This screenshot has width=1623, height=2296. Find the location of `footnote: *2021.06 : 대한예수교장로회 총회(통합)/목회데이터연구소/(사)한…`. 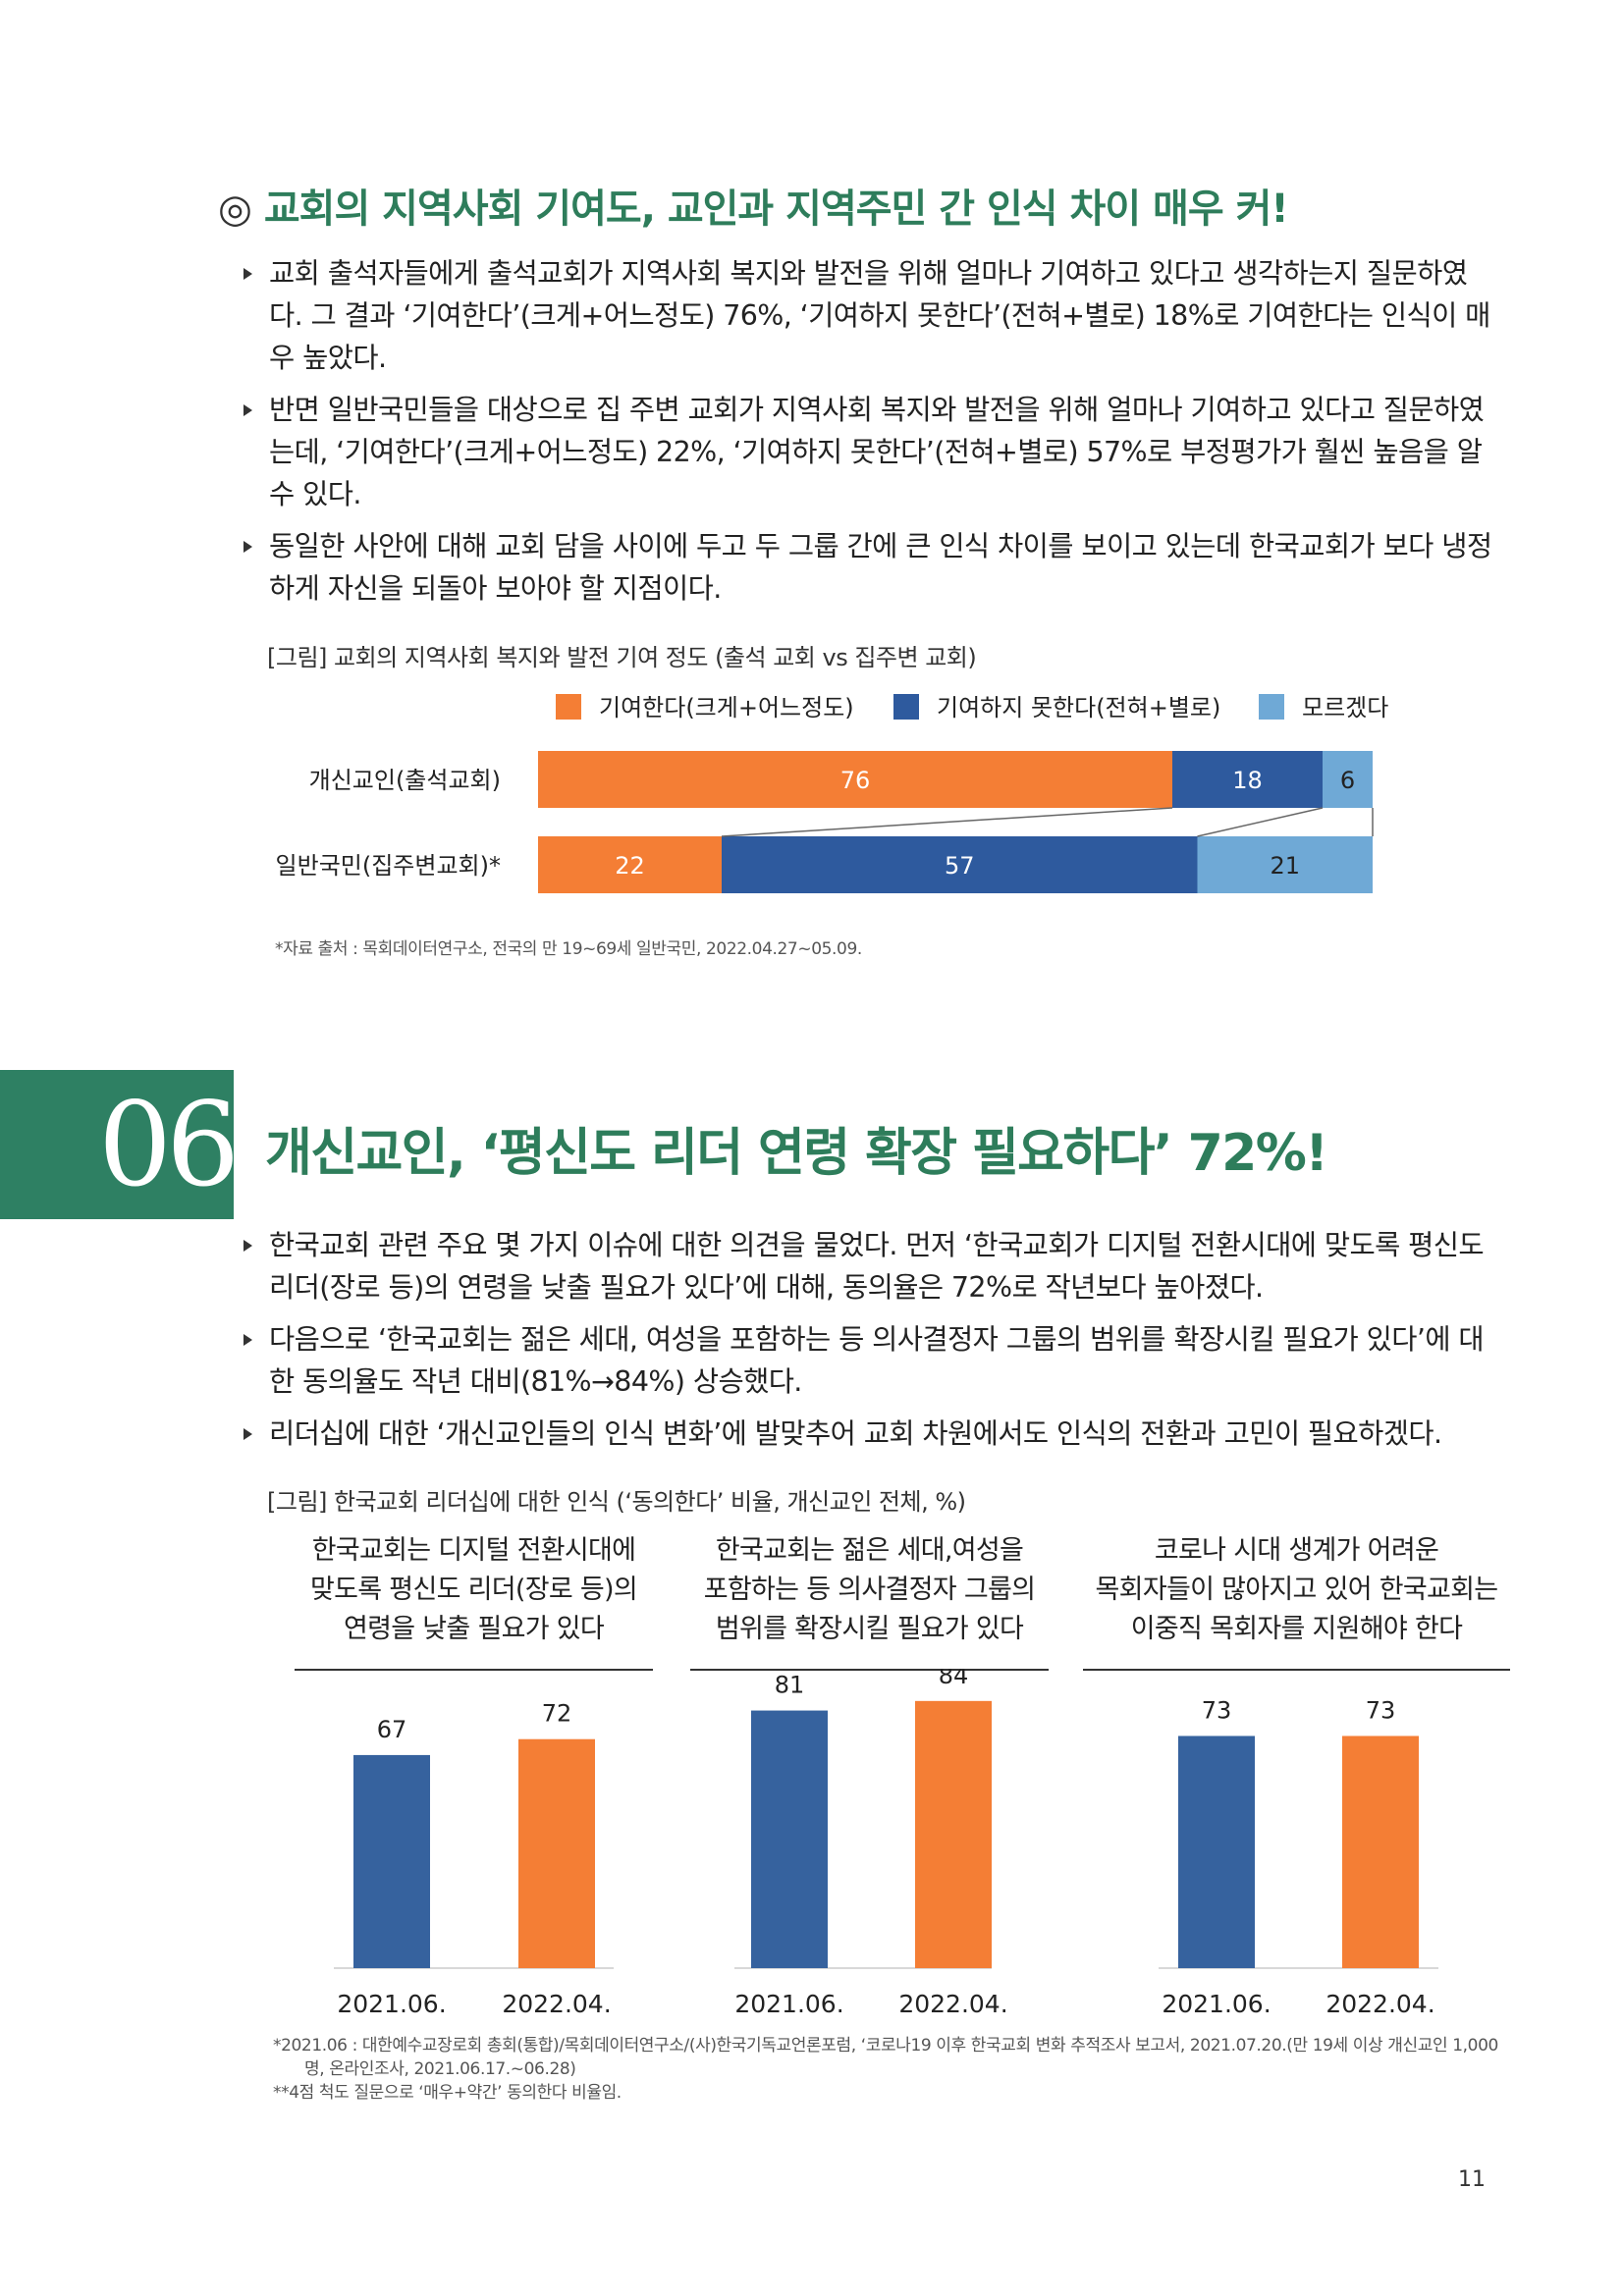

footnote: *2021.06 : 대한예수교장로회 총회(통합)/목회데이터연구소/(사)한… is located at coordinates (885, 2057).